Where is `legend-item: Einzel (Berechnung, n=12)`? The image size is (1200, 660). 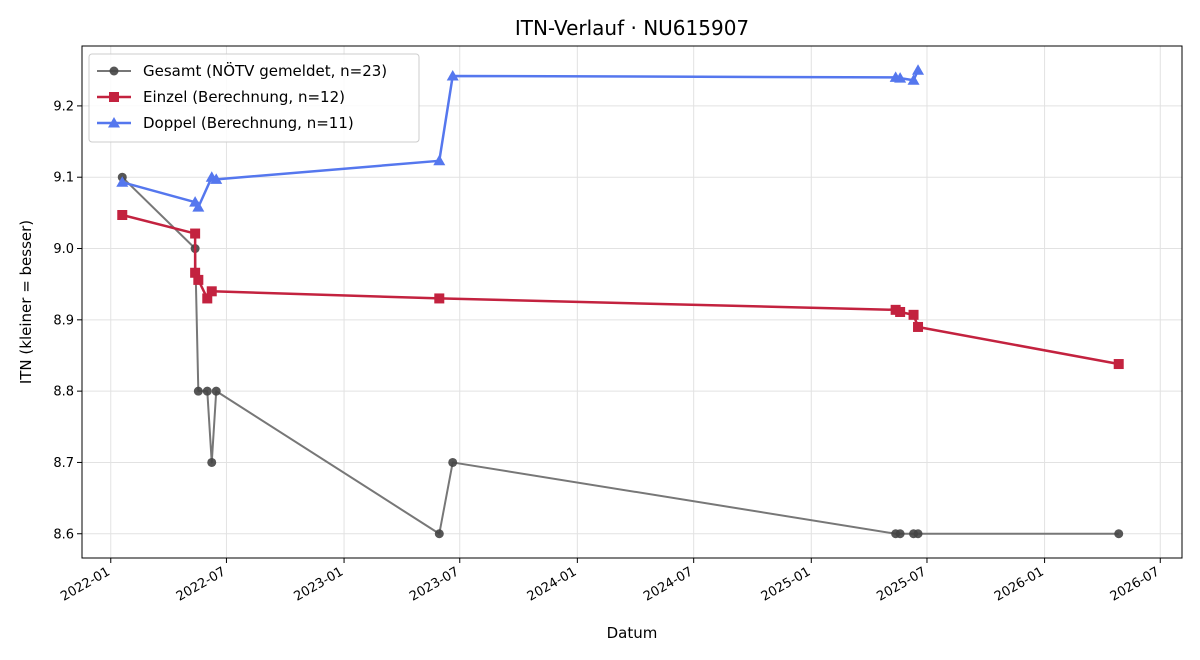
legend-item: Einzel (Berechnung, n=12) is located at coordinates (221, 97).